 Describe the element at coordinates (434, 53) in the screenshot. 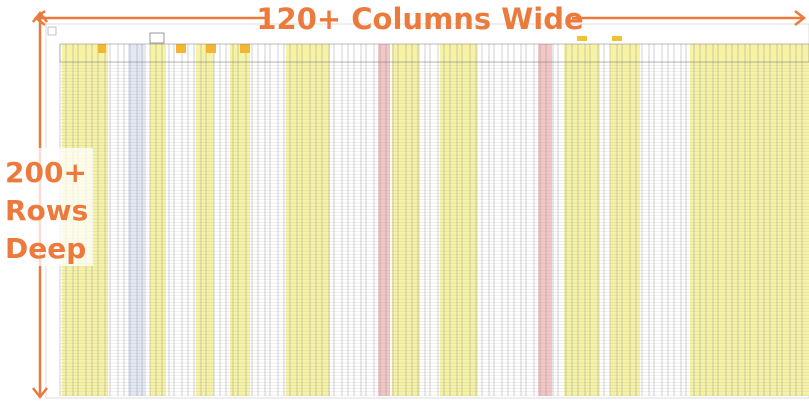

I see `header-row` at that location.